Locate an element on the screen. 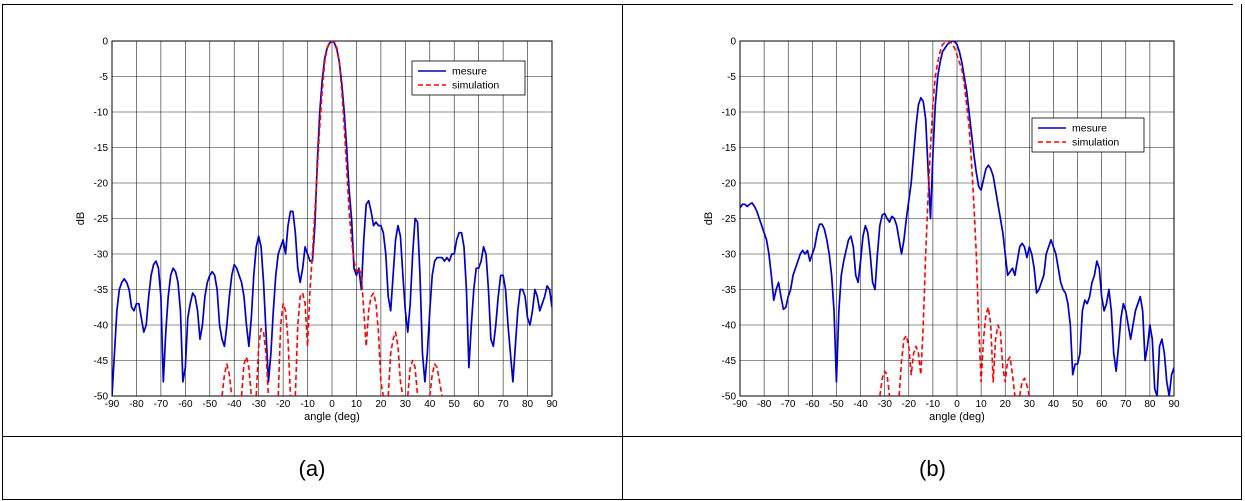 The width and height of the screenshot is (1245, 501). chart1-legend-box is located at coordinates (1088, 135).